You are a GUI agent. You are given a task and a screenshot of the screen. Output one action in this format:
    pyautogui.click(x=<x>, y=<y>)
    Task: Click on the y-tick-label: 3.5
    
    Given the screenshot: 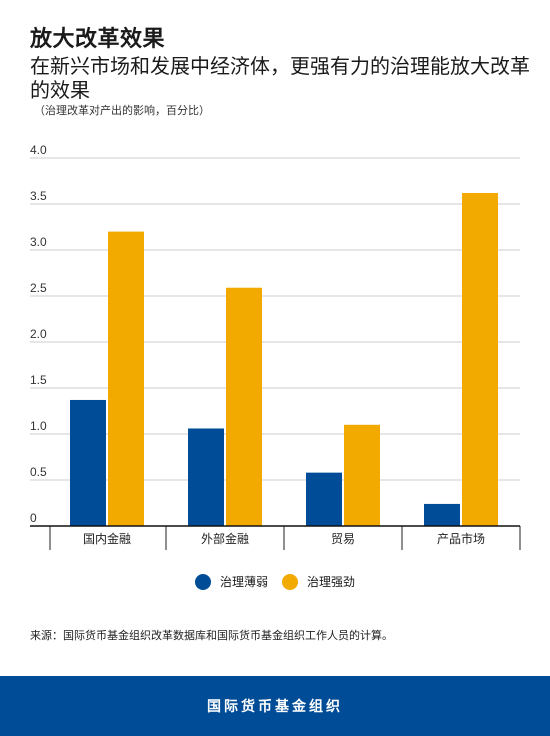 What is the action you would take?
    pyautogui.click(x=38, y=196)
    